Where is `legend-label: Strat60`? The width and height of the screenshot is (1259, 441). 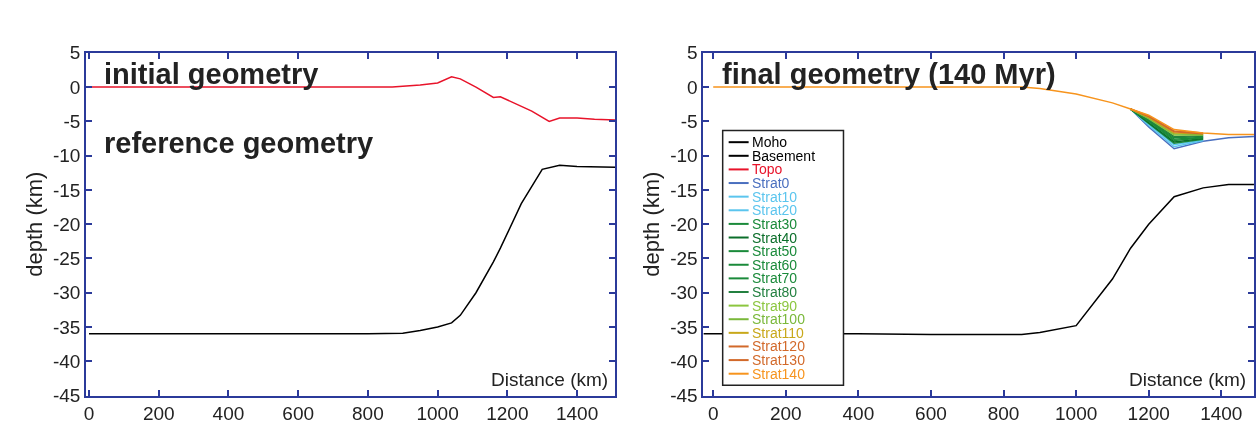
legend-label: Strat60 is located at coordinates (775, 265).